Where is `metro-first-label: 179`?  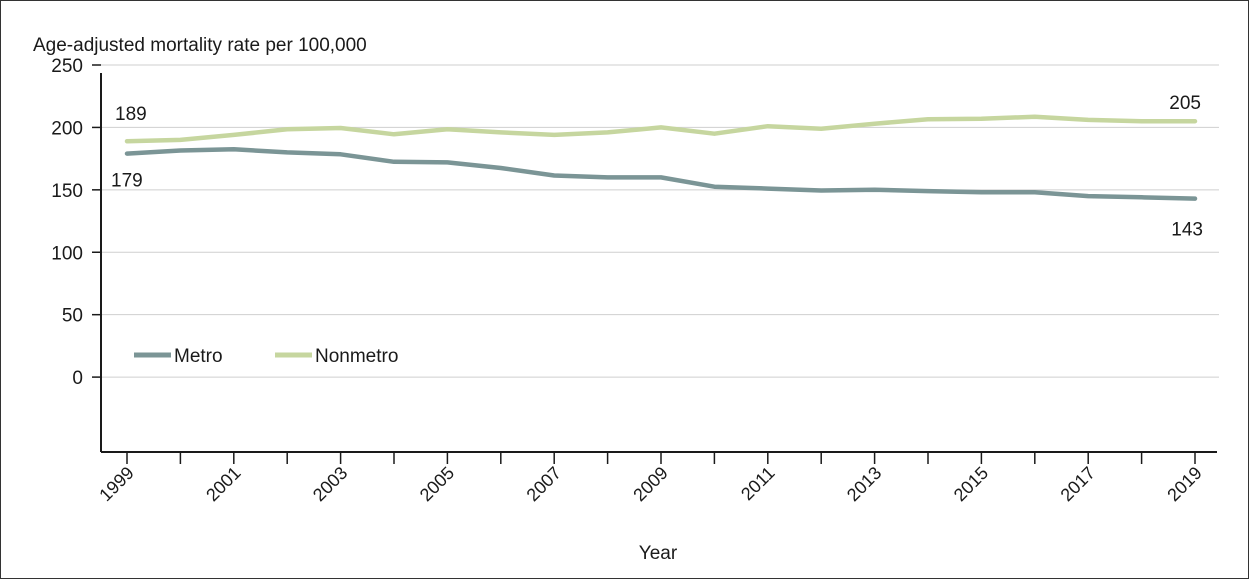 metro-first-label: 179 is located at coordinates (127, 181).